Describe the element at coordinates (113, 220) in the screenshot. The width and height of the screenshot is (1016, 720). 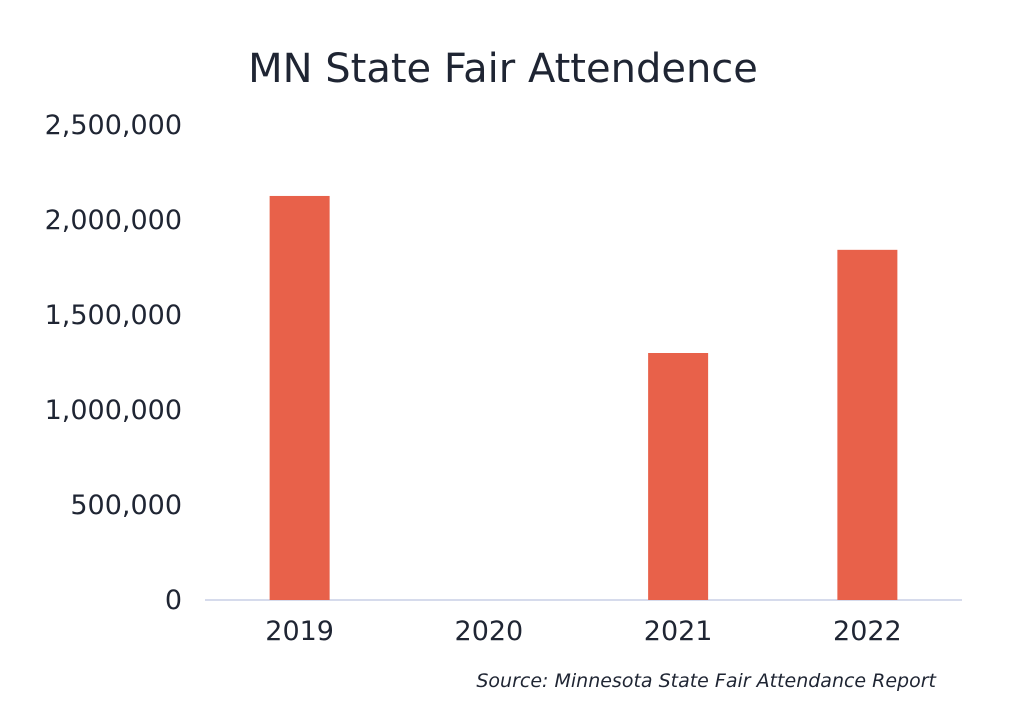
I see `y-tick-label: 2,000,000` at that location.